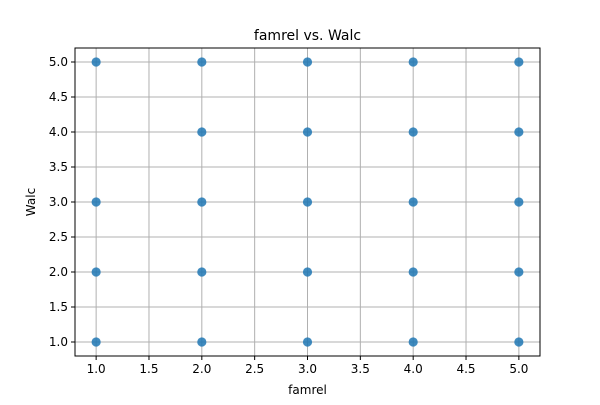 This screenshot has width=600, height=405. What do you see at coordinates (58, 202) in the screenshot?
I see `y-tick-label: 3.0` at bounding box center [58, 202].